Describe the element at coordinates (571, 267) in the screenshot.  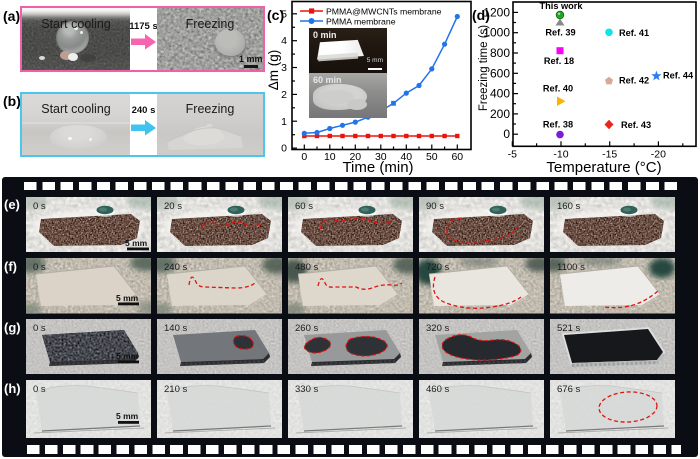
I see `svg-text: 1100 s` at that location.